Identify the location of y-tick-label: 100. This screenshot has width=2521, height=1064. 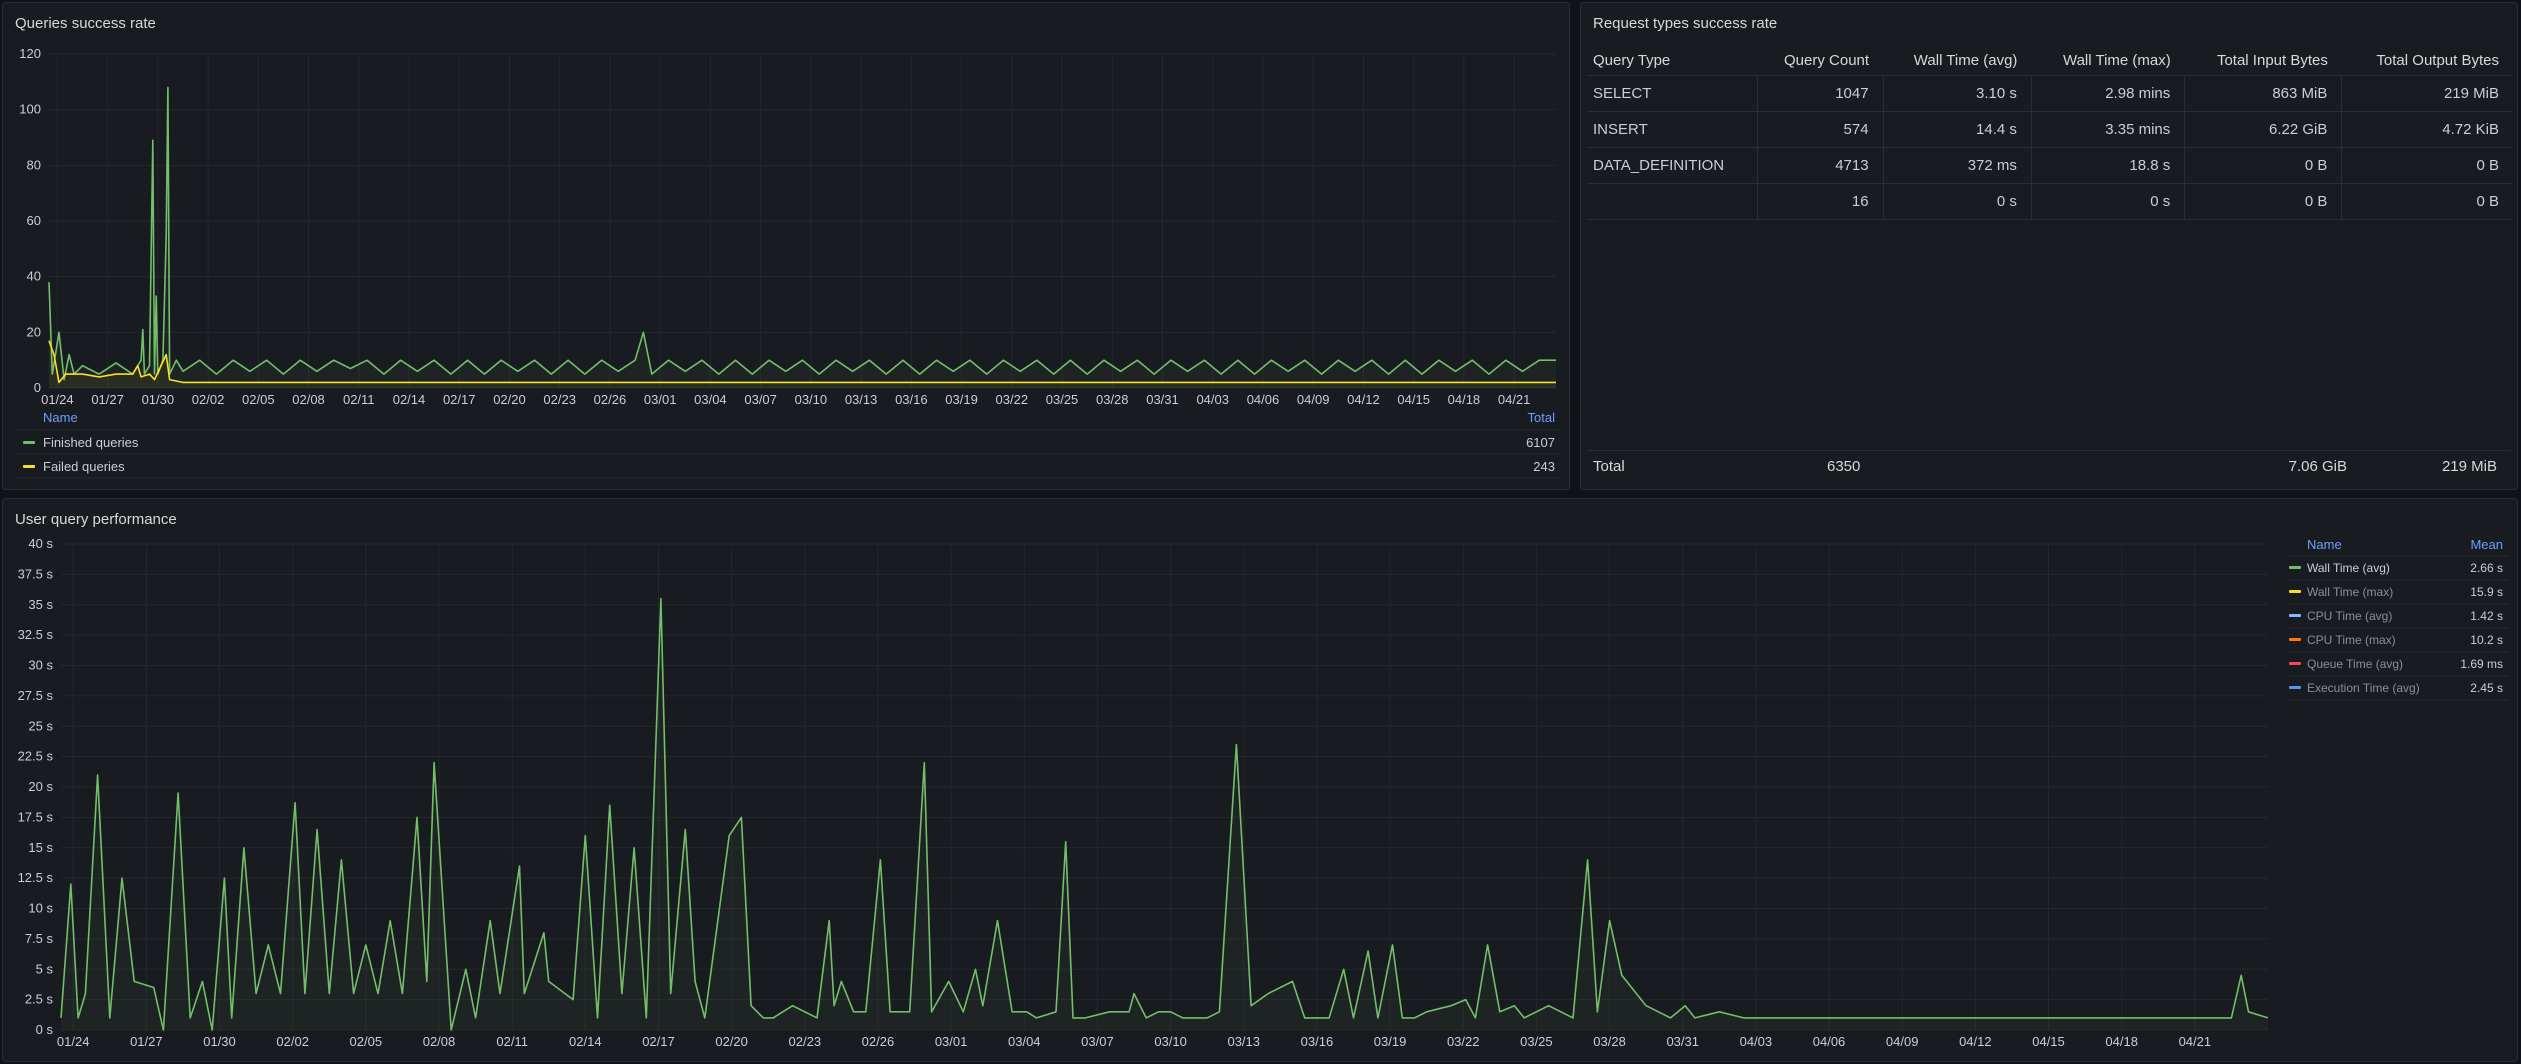
(30, 109).